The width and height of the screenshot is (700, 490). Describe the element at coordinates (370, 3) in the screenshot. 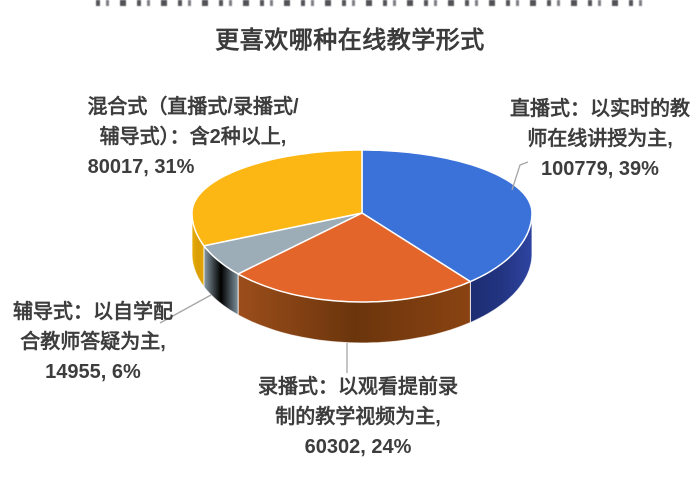

I see `cropped-text-fragments` at that location.